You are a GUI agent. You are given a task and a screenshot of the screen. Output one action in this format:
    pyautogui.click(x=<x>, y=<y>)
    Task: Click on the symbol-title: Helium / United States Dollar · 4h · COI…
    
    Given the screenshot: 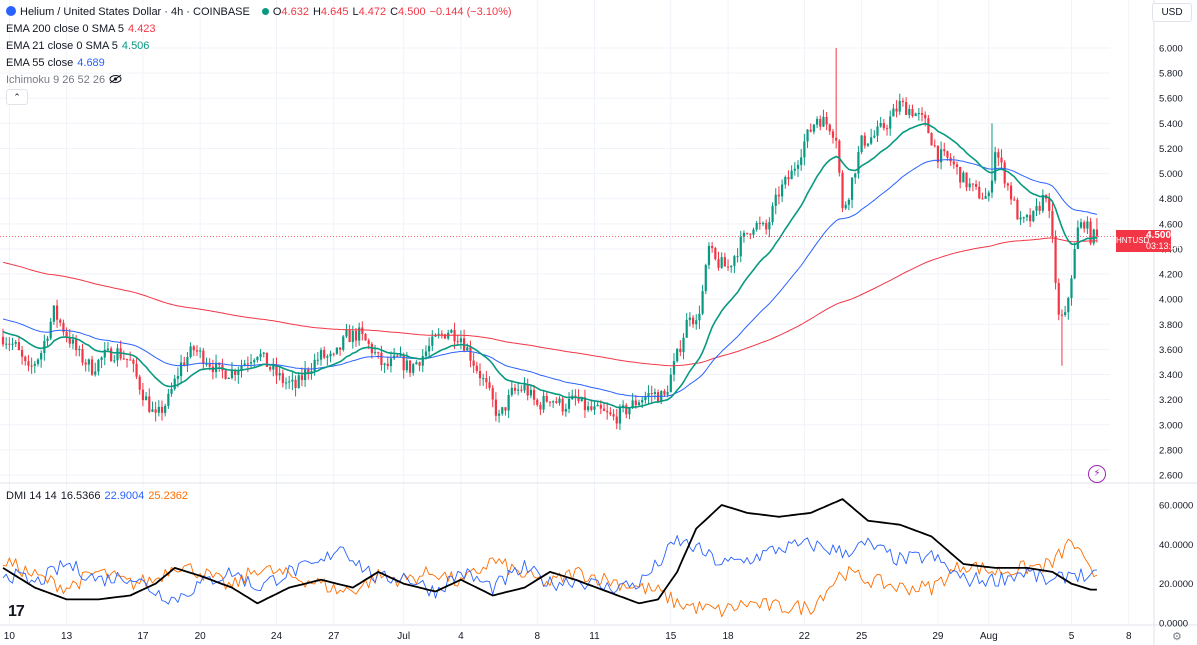 What is the action you would take?
    pyautogui.click(x=135, y=12)
    